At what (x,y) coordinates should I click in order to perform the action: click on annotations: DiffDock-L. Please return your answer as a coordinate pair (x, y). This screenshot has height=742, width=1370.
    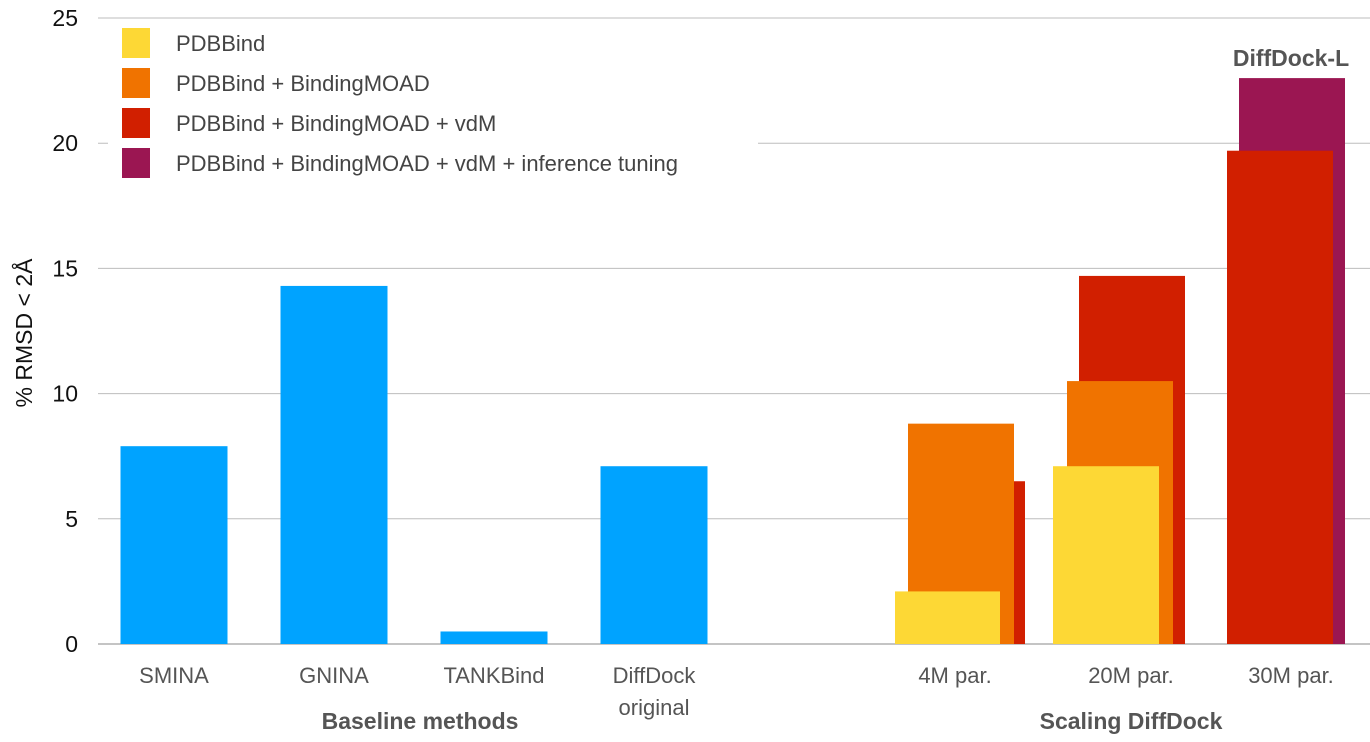
    Looking at the image, I should click on (1291, 58).